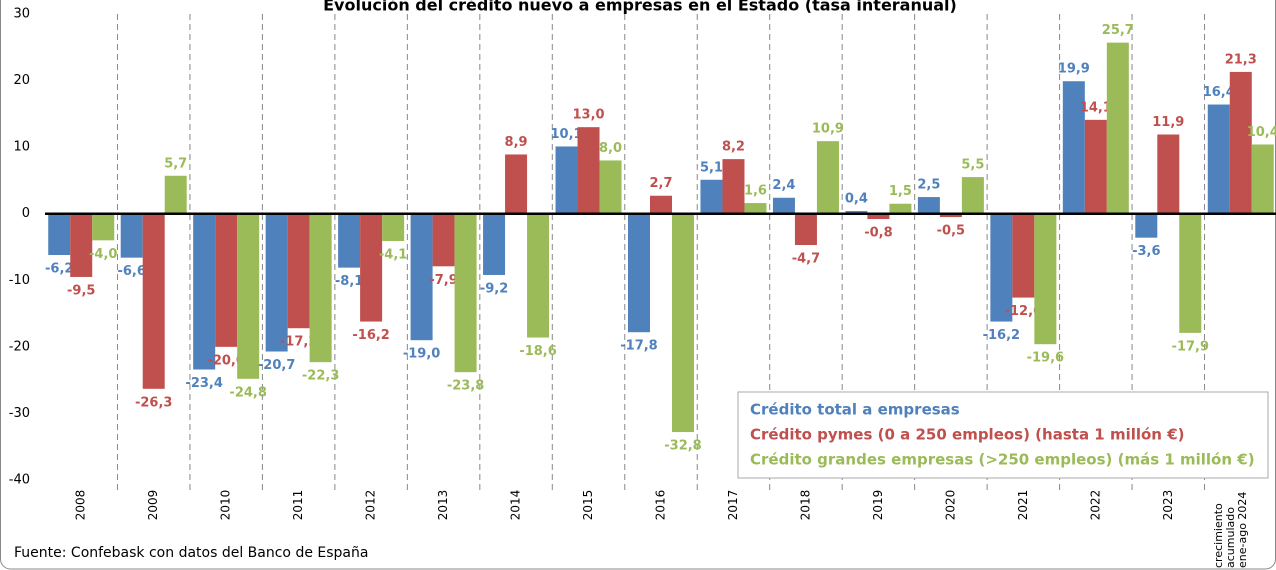 The height and width of the screenshot is (570, 1276). Describe the element at coordinates (516, 142) in the screenshot. I see `data-label: 8,9` at that location.